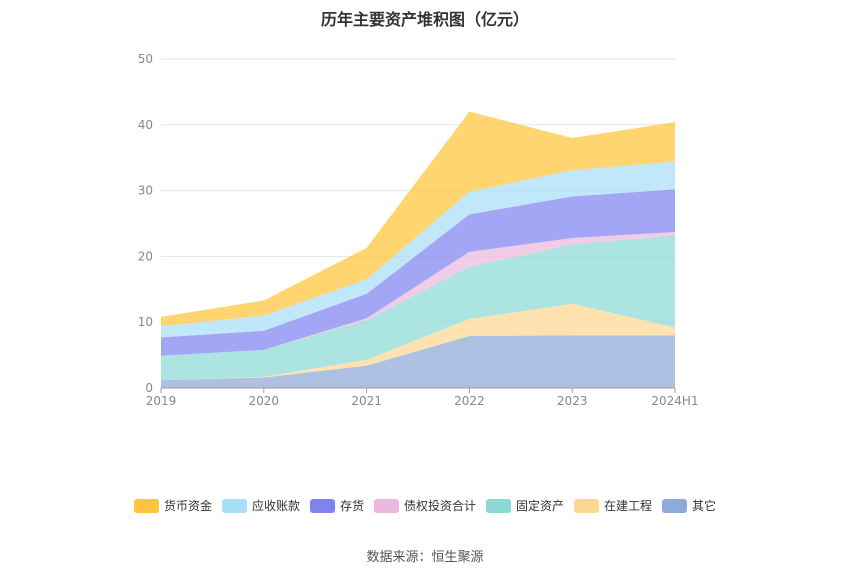 Image resolution: width=850 pixels, height=575 pixels. Describe the element at coordinates (366, 401) in the screenshot. I see `x-tick-label: 2021` at that location.